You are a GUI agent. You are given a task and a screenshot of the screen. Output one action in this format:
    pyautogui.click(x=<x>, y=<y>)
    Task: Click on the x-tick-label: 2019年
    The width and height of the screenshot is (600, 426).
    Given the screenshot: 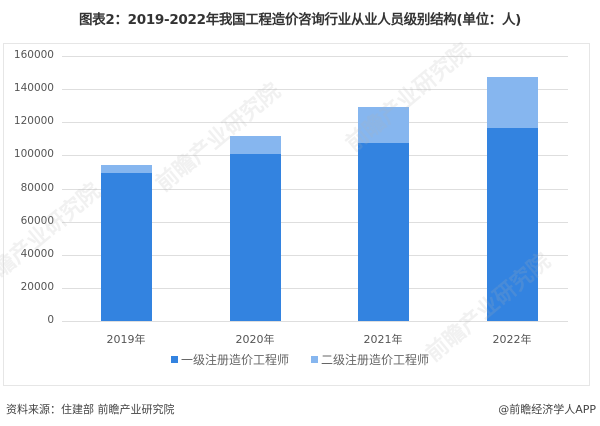 What is the action you would take?
    pyautogui.click(x=126, y=339)
    